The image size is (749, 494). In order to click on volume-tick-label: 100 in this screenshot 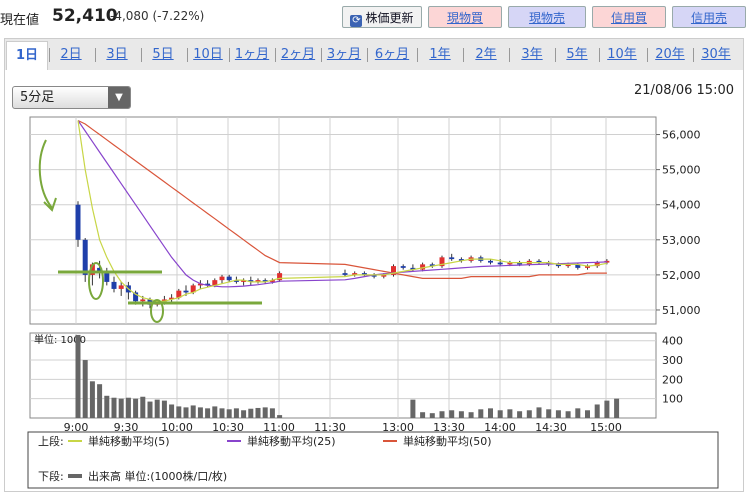, I will do `click(672, 399)`.